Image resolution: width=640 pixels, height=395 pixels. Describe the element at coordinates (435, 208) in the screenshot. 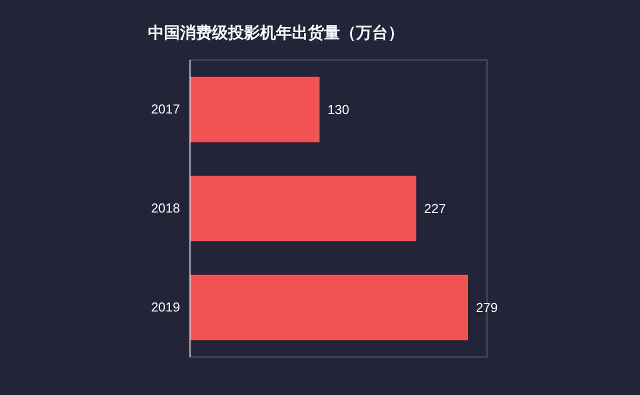

I see `data-label: 227` at that location.